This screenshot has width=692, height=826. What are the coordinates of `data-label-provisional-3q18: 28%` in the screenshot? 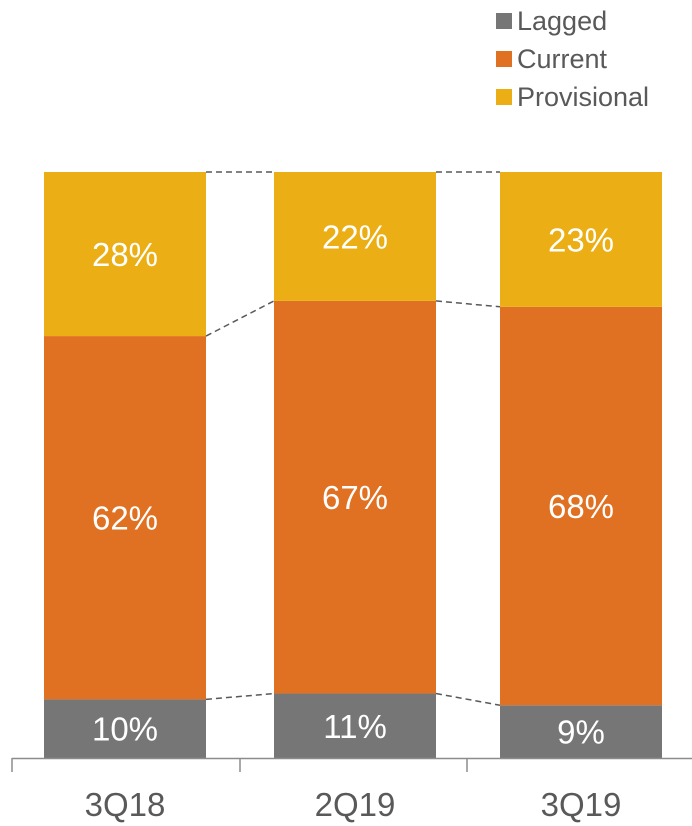 It's located at (125, 254).